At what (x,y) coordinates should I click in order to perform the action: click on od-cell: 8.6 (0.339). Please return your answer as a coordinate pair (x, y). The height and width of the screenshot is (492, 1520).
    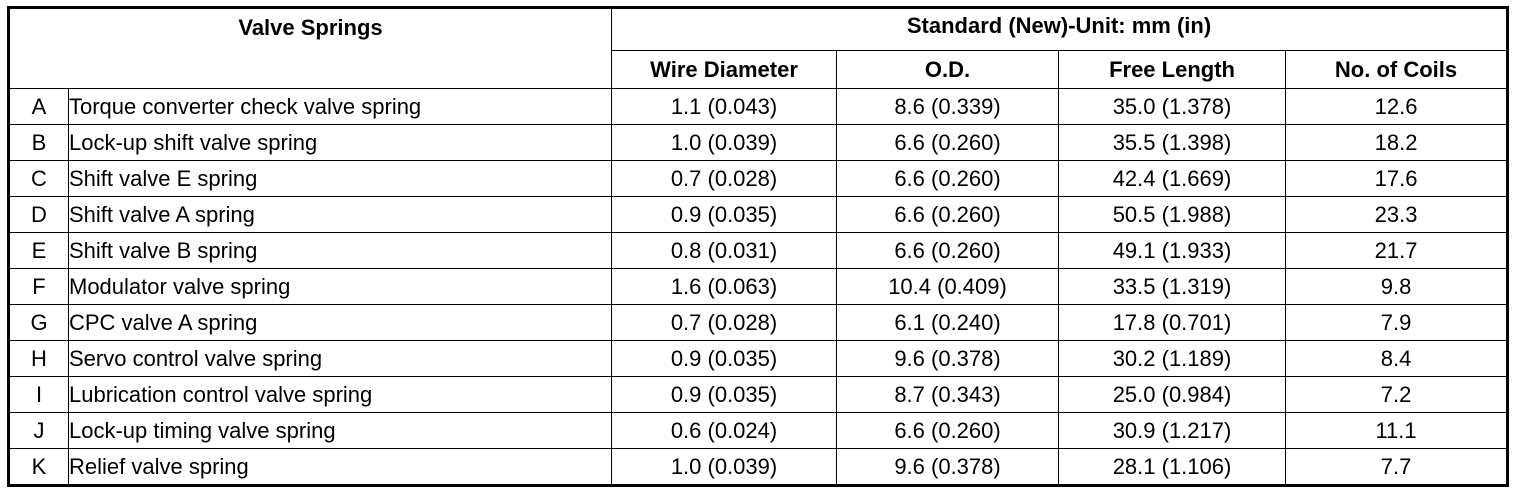
    Looking at the image, I should click on (948, 106).